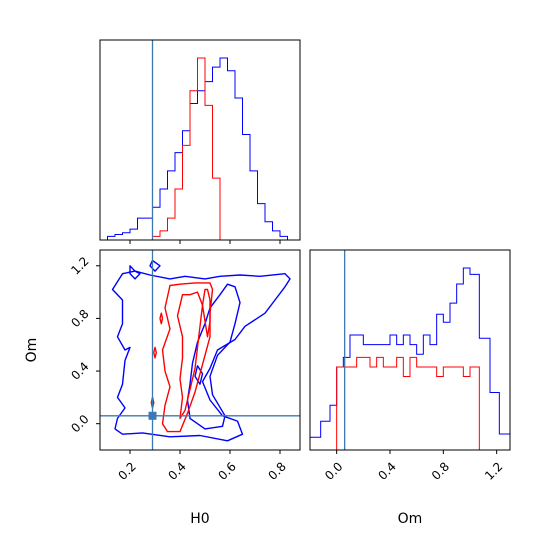  Describe the element at coordinates (493, 470) in the screenshot. I see `hist-om-x-tick-label-4: 1.2` at that location.